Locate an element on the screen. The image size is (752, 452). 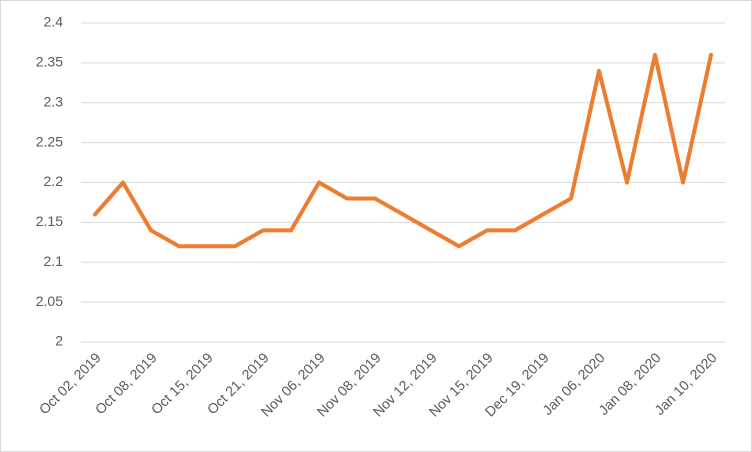
y-tick-label: 2.1 is located at coordinates (54, 261).